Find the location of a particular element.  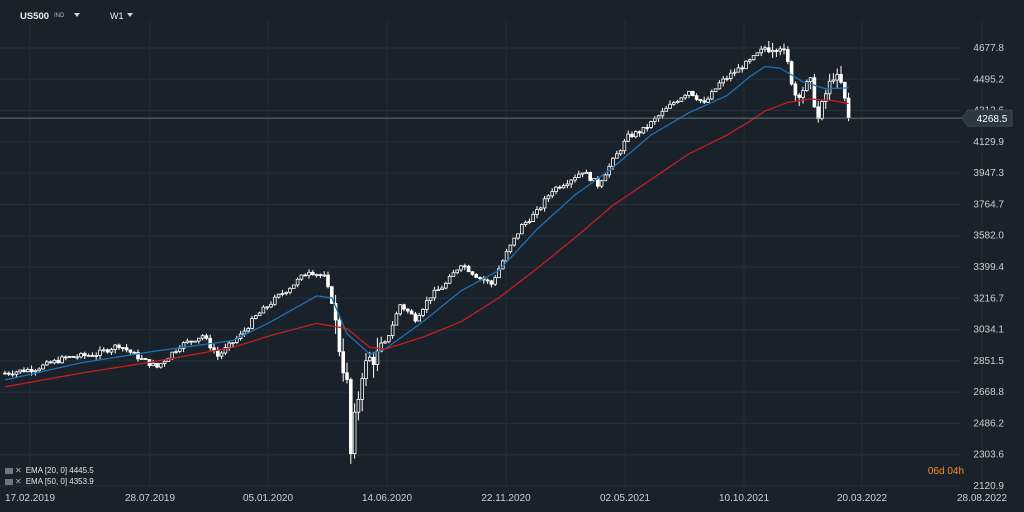

indicator-label: EMA [20, 0] 4445.5 is located at coordinates (59, 470).